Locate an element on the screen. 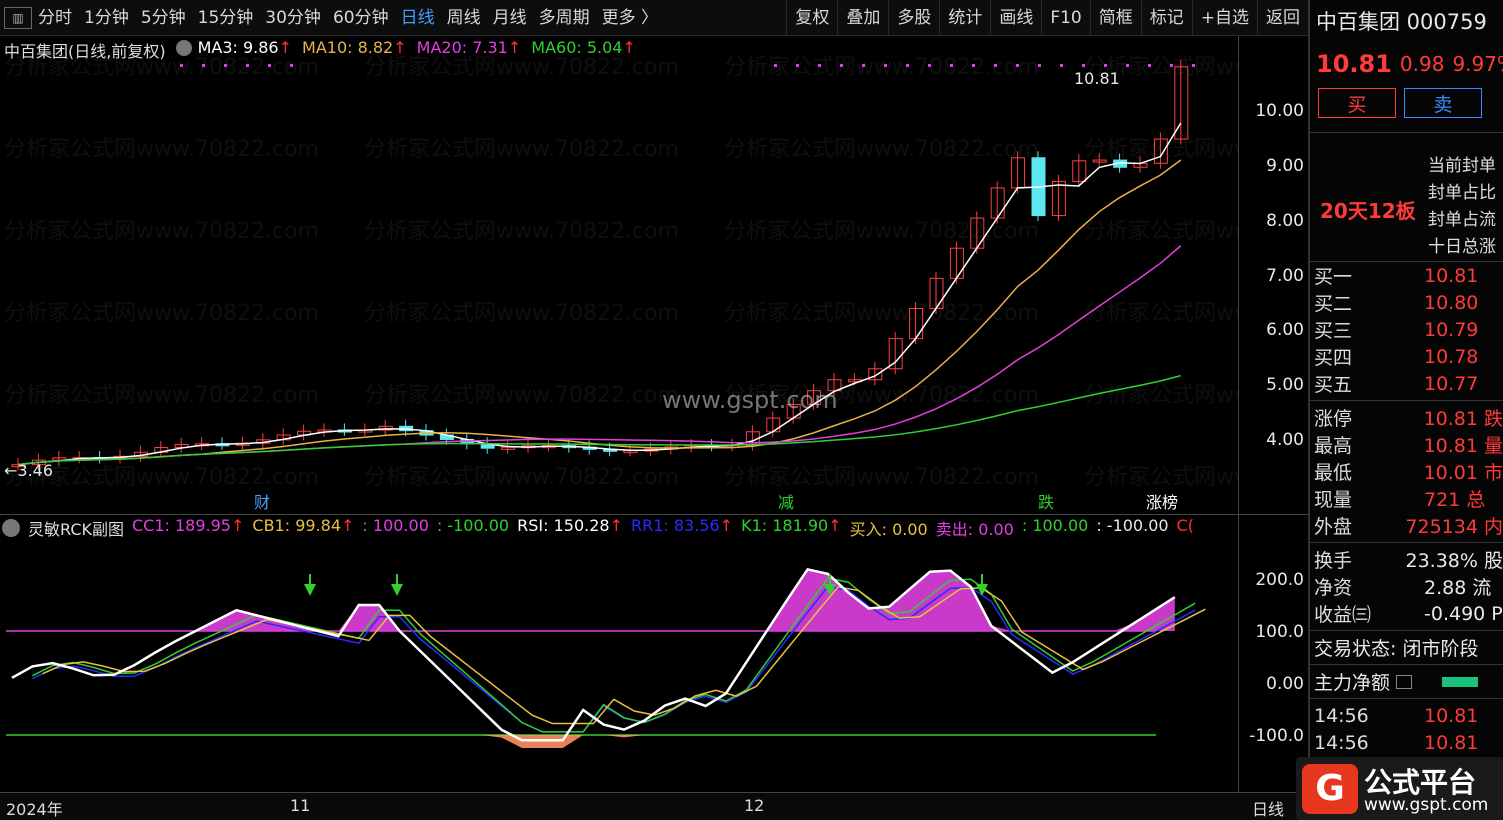 The height and width of the screenshot is (820, 1503). quote-value: 10.01 市 is located at coordinates (1463, 473).